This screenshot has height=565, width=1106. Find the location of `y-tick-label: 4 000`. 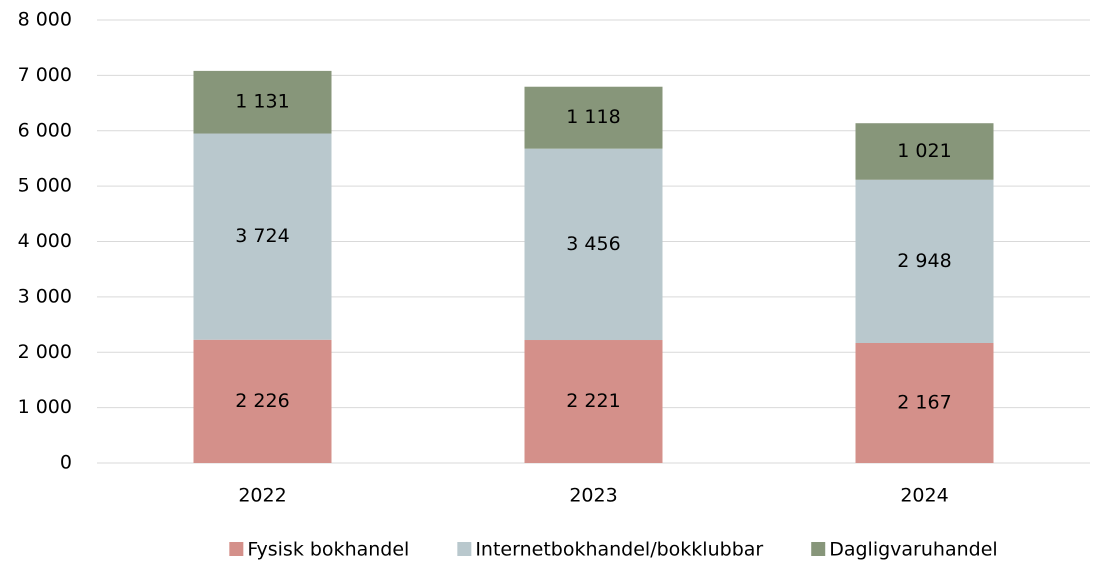

y-tick-label: 4 000 is located at coordinates (45, 241).